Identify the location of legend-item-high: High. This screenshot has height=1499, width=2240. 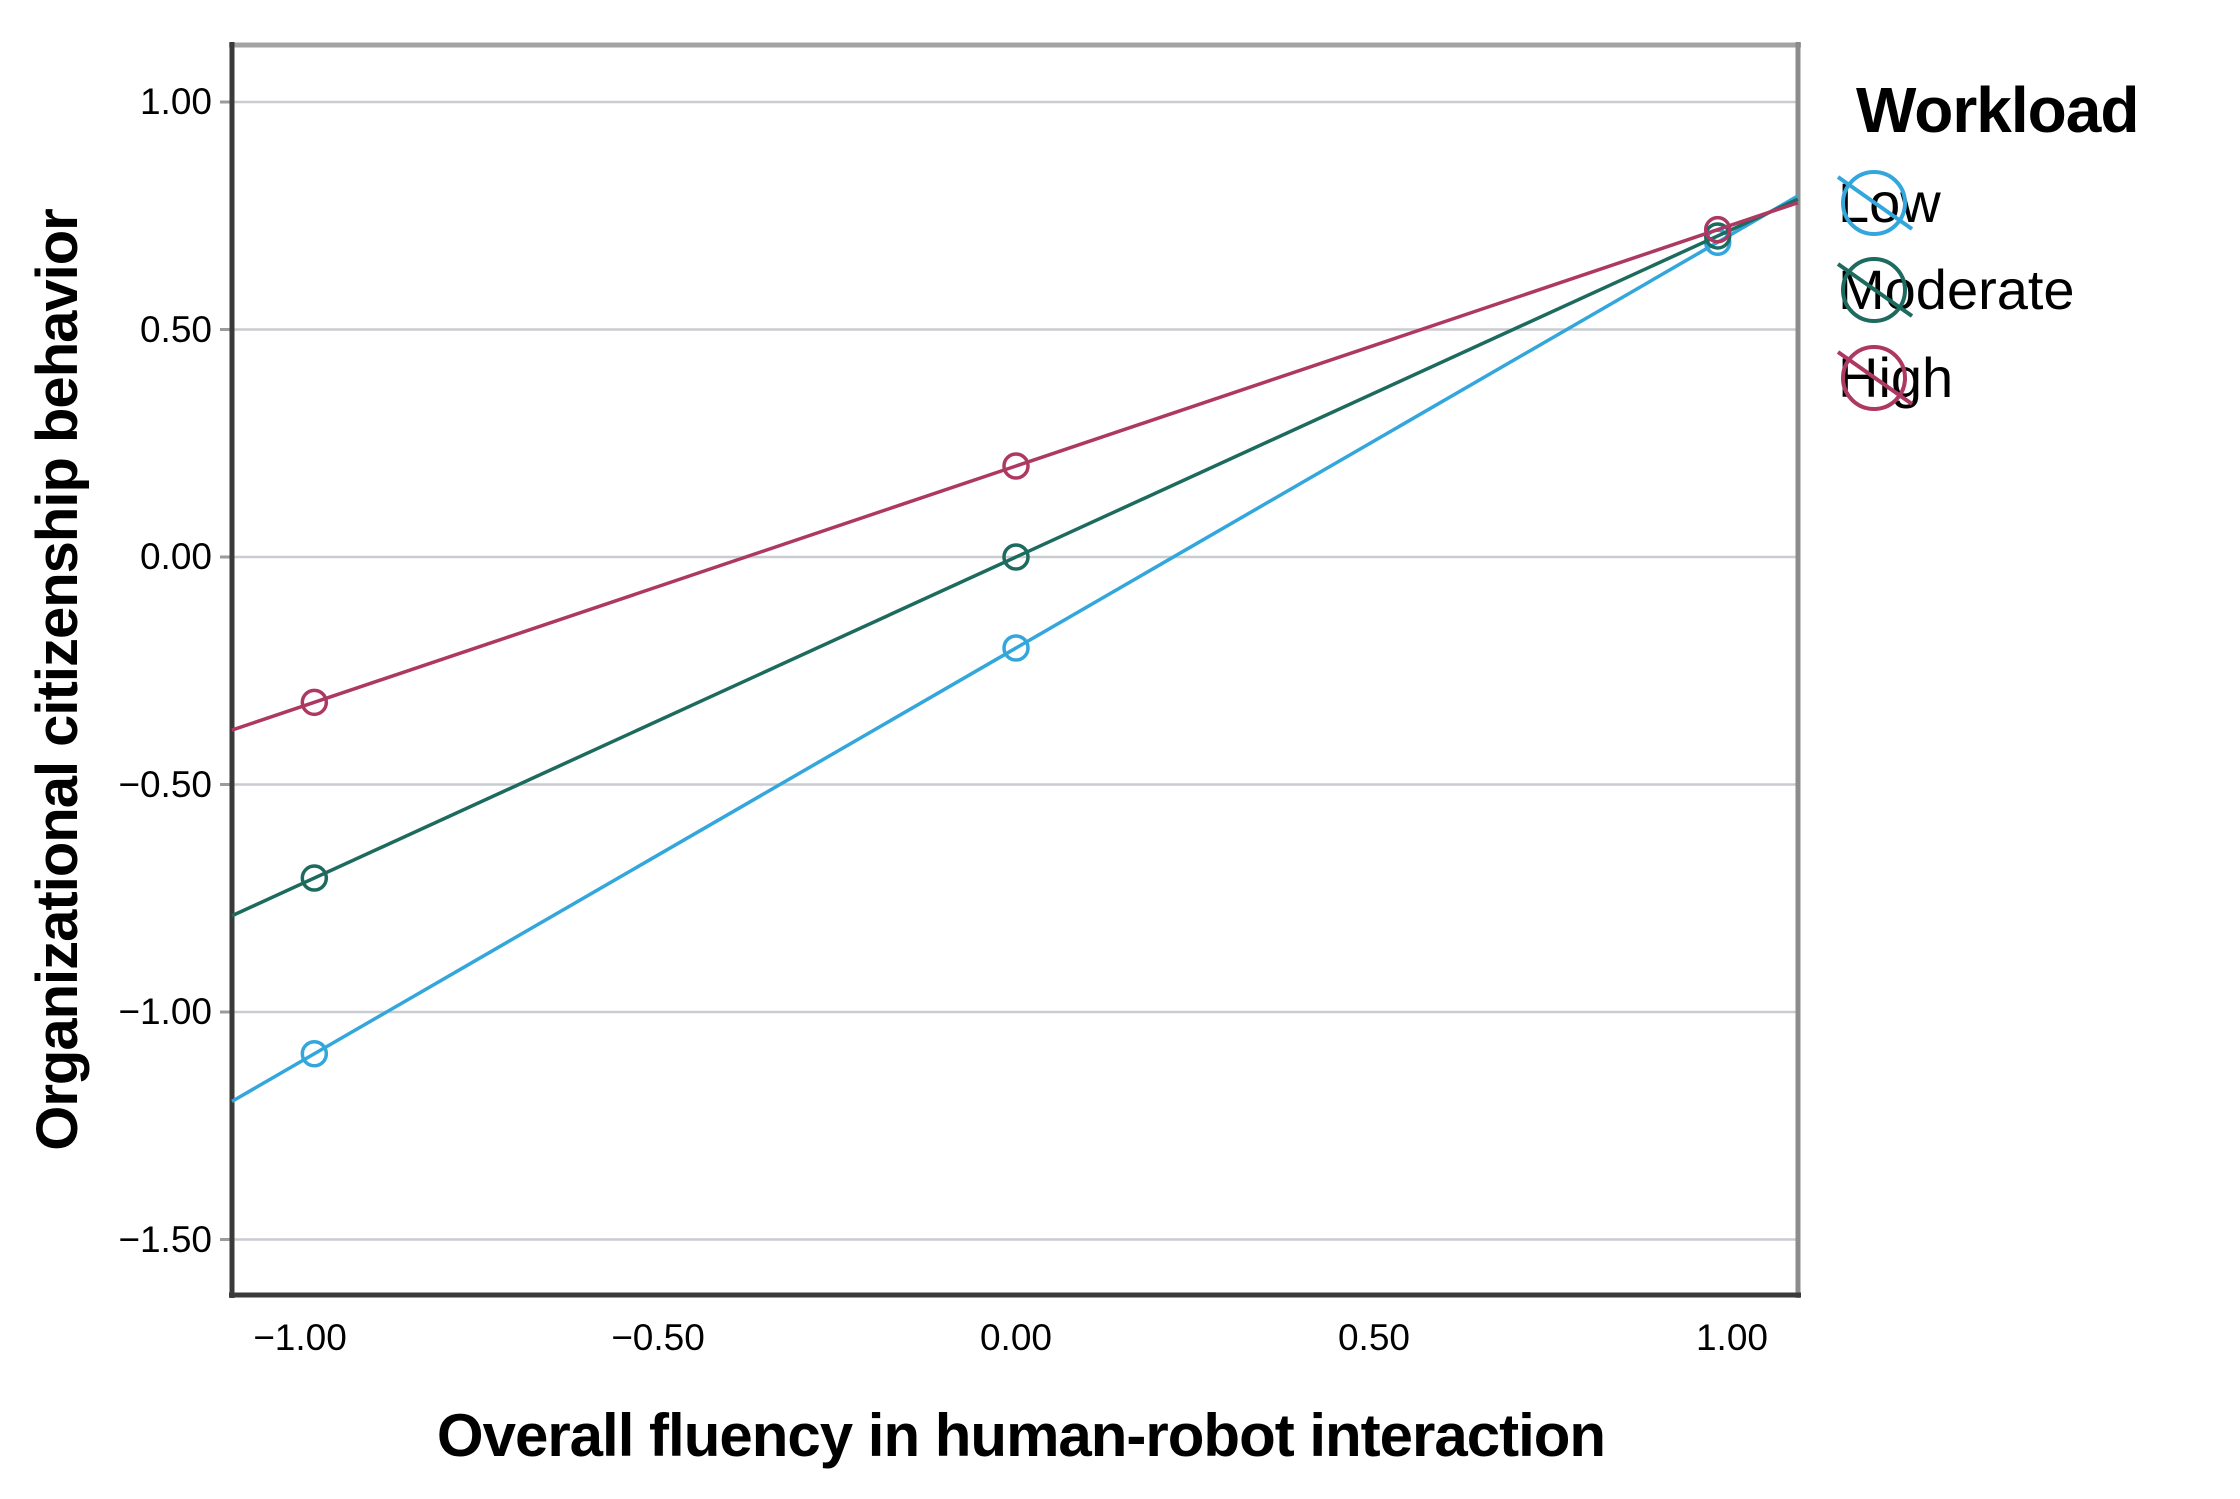
(1893, 378).